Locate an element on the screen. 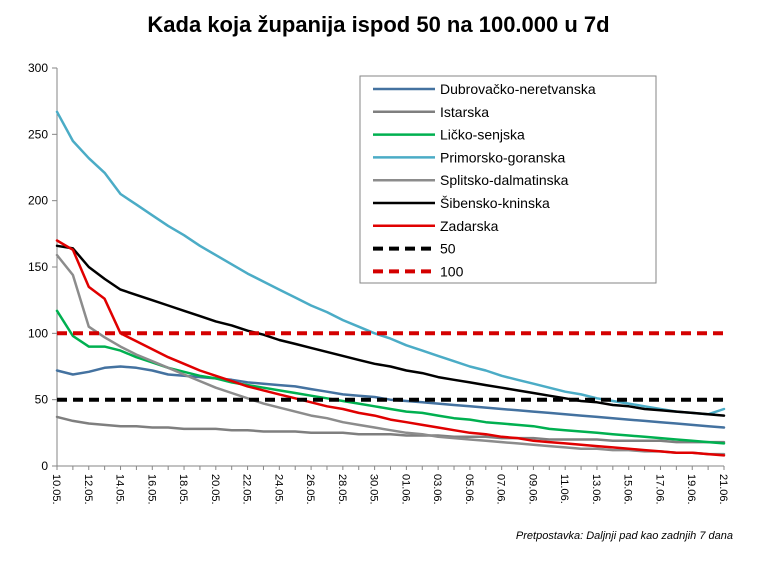  legend-label: Šibensko-kninska is located at coordinates (495, 203).